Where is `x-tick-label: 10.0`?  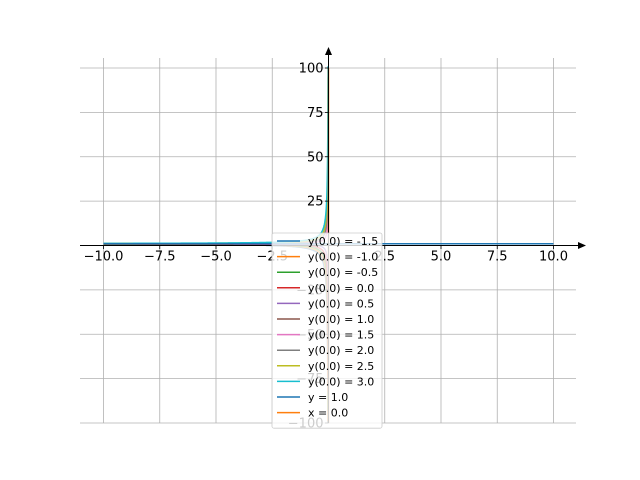
x-tick-label: 10.0 is located at coordinates (553, 257).